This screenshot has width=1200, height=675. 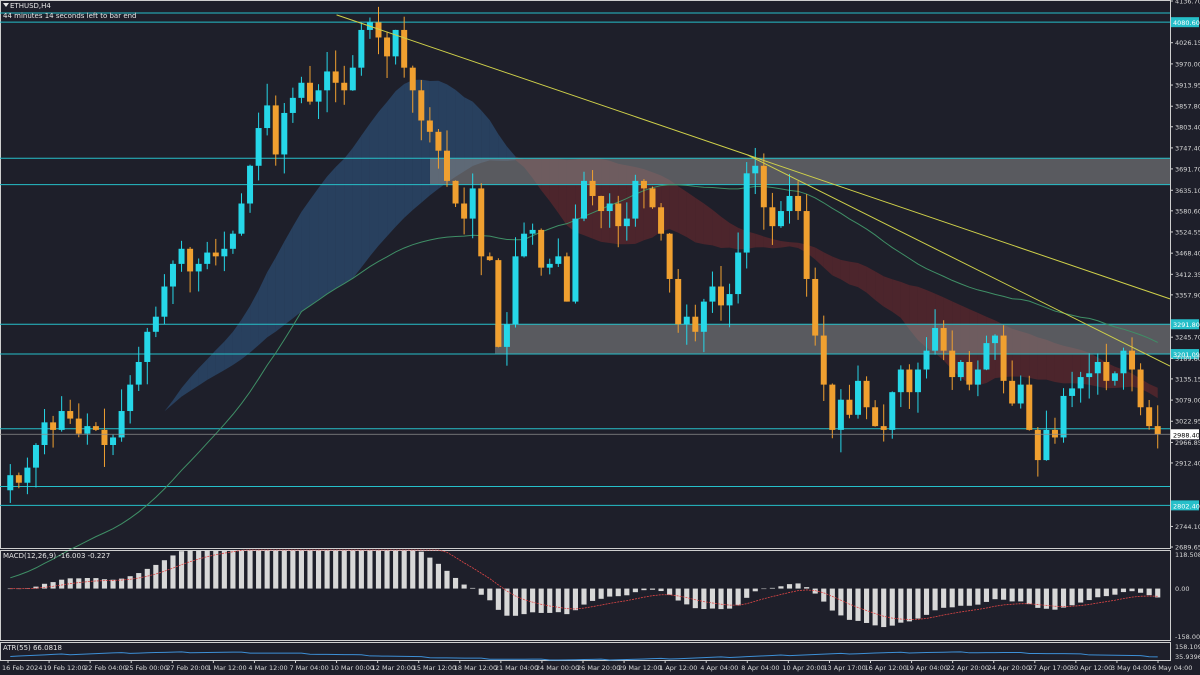 What do you see at coordinates (1172, 668) in the screenshot?
I see `x-tick-label: 6 May 04:00` at bounding box center [1172, 668].